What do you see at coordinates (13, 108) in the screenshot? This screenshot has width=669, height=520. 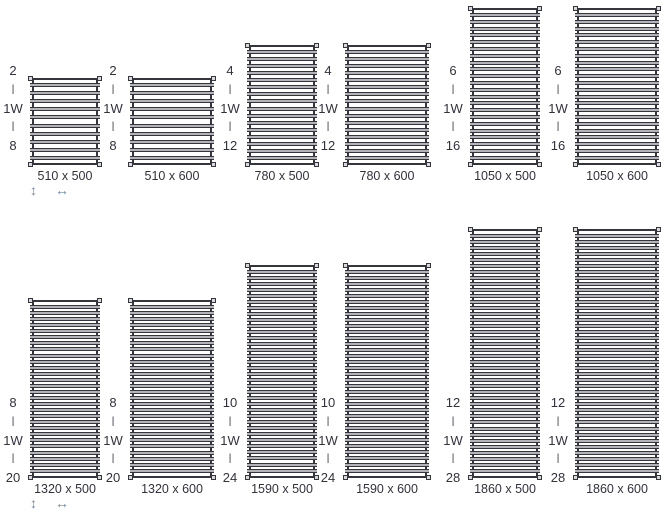 I see `bar-count-annotation: 2 | 1W | 8` at bounding box center [13, 108].